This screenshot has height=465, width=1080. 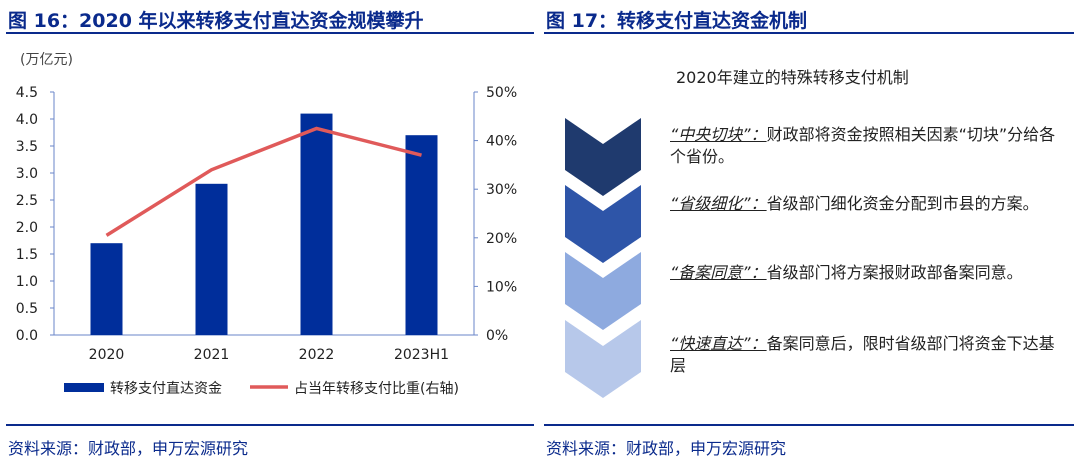 What do you see at coordinates (809, 33) in the screenshot?
I see `right-title-rule` at bounding box center [809, 33].